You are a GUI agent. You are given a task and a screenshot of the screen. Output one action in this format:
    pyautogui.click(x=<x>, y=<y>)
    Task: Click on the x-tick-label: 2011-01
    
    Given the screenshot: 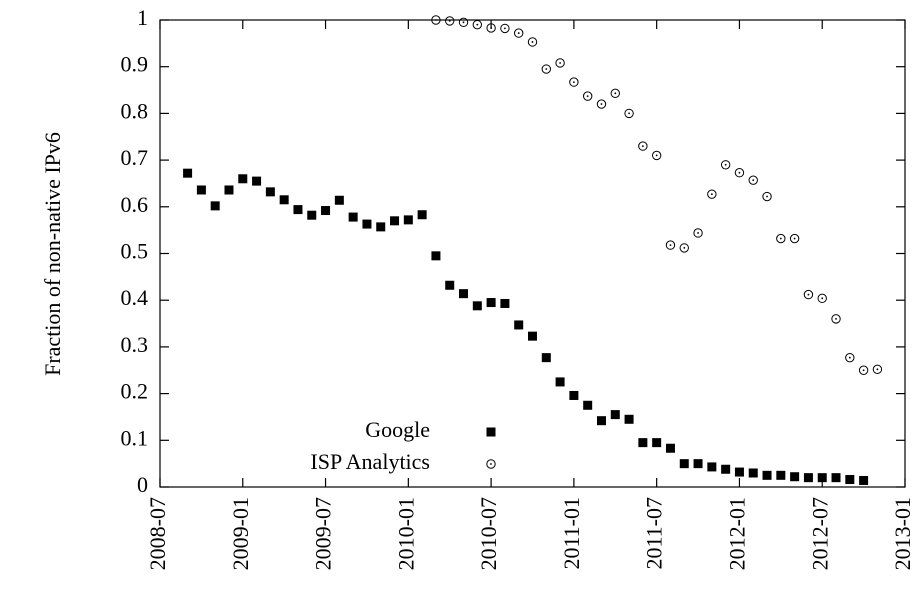 What is the action you would take?
    pyautogui.click(x=571, y=533)
    